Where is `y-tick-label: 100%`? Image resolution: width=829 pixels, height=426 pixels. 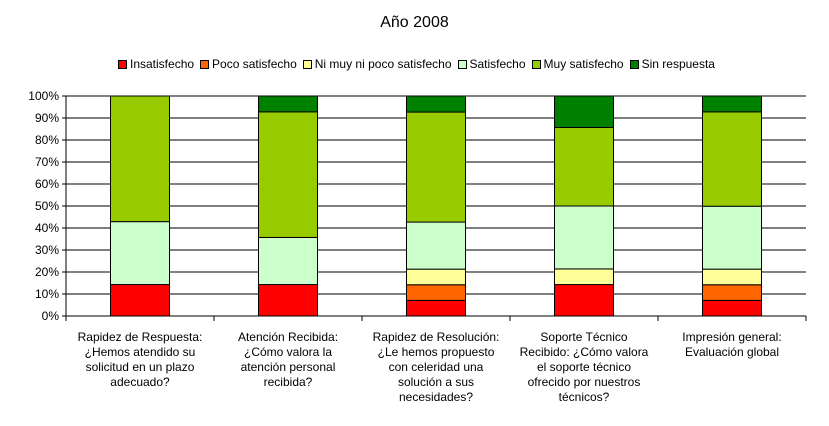
y-tick-label: 100% is located at coordinates (43, 96).